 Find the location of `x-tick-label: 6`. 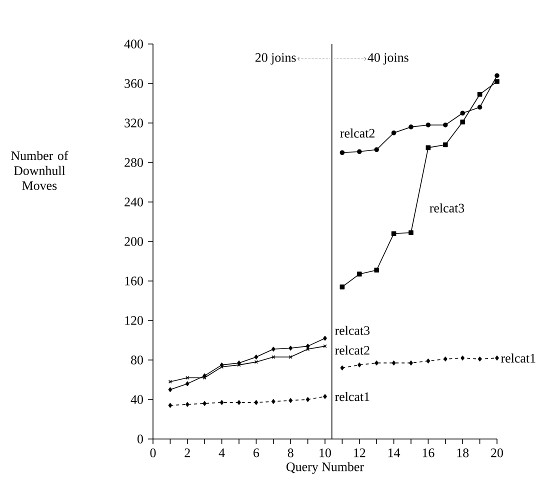

x-tick-label: 6 is located at coordinates (257, 453).